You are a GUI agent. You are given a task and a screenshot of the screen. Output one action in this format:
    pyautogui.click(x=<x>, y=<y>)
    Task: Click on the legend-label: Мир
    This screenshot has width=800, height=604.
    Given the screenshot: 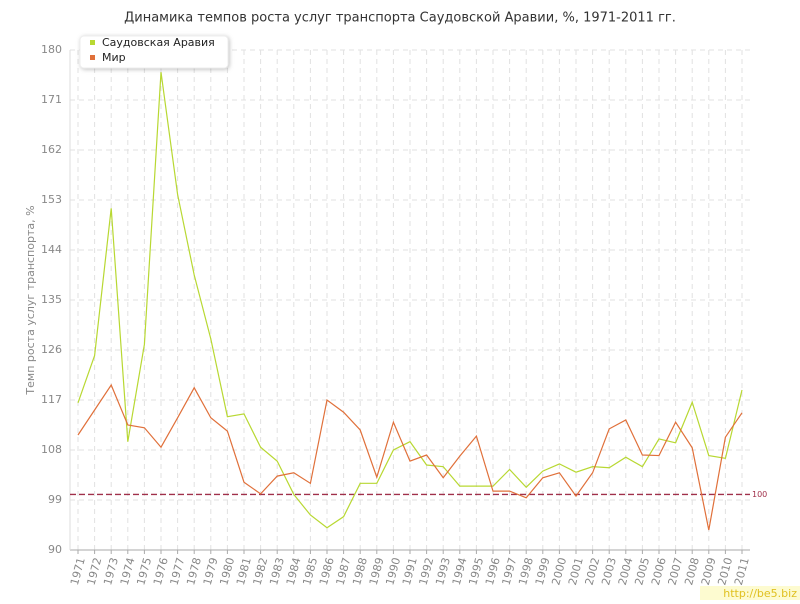 What is the action you would take?
    pyautogui.click(x=114, y=57)
    